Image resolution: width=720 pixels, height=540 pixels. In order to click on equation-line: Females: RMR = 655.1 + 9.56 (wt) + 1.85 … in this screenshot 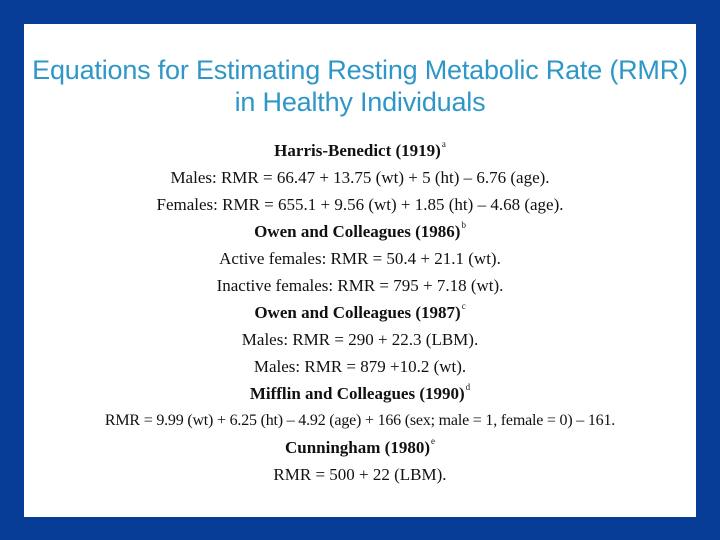, I will do `click(360, 204)`.